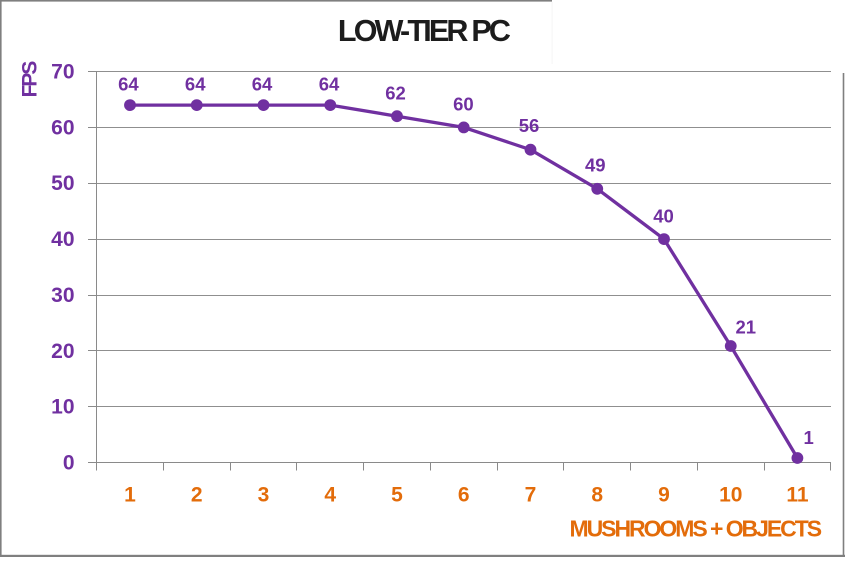  I want to click on svg-text: 56, so click(529, 125).